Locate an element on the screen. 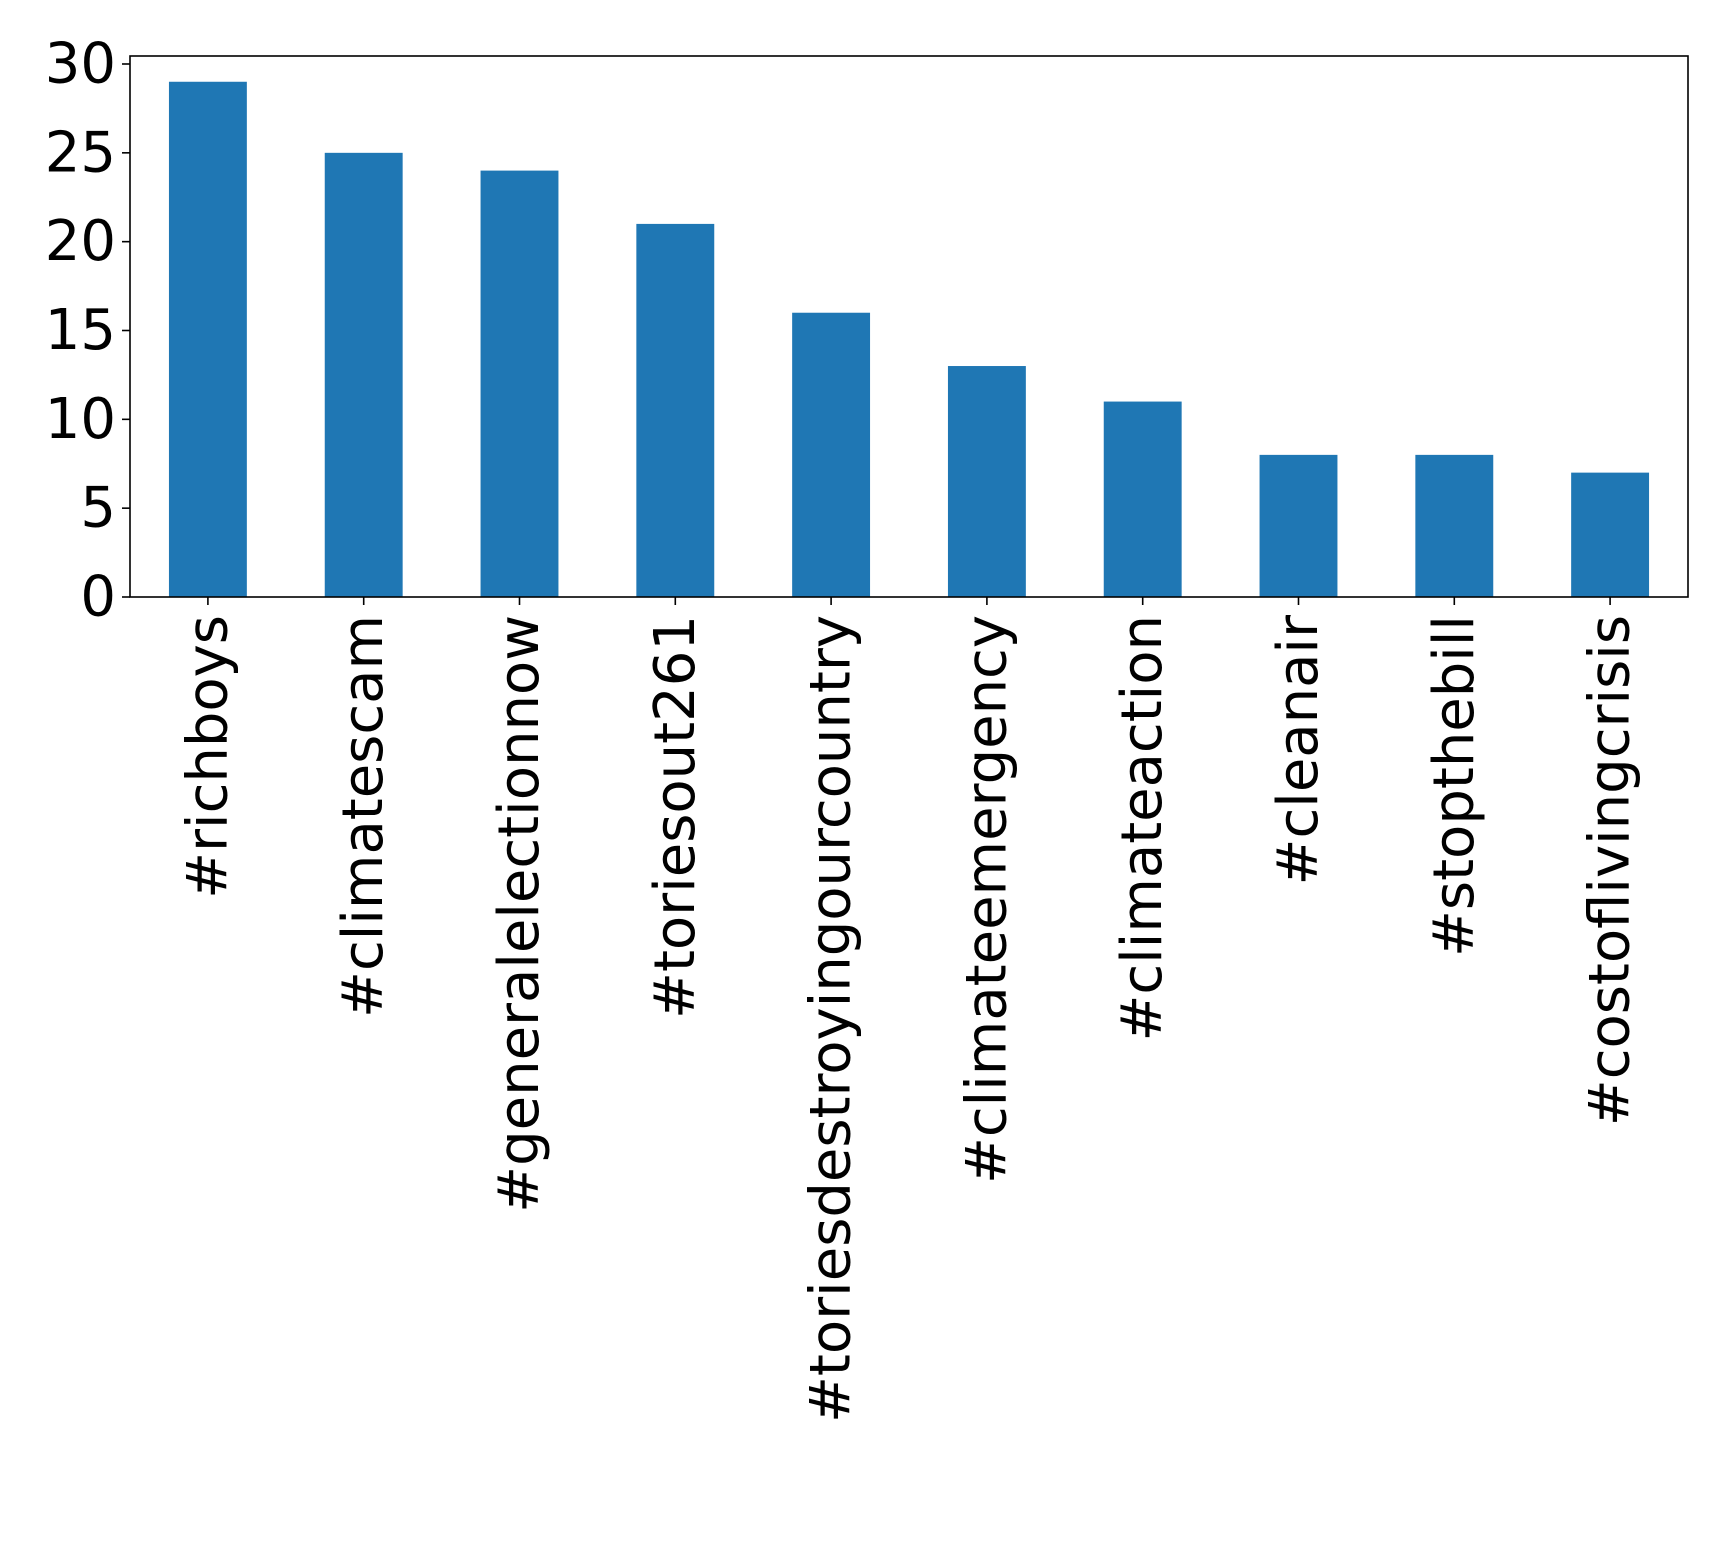 The width and height of the screenshot is (1719, 1545). bar-generalelectionnow is located at coordinates (519, 383).